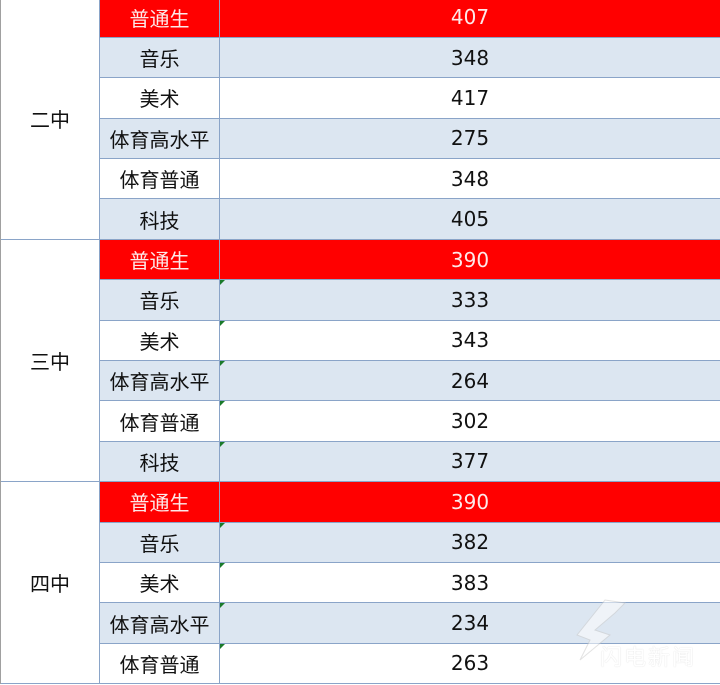 The height and width of the screenshot is (685, 720). I want to click on table-row: 体育普通 348, so click(410, 179).